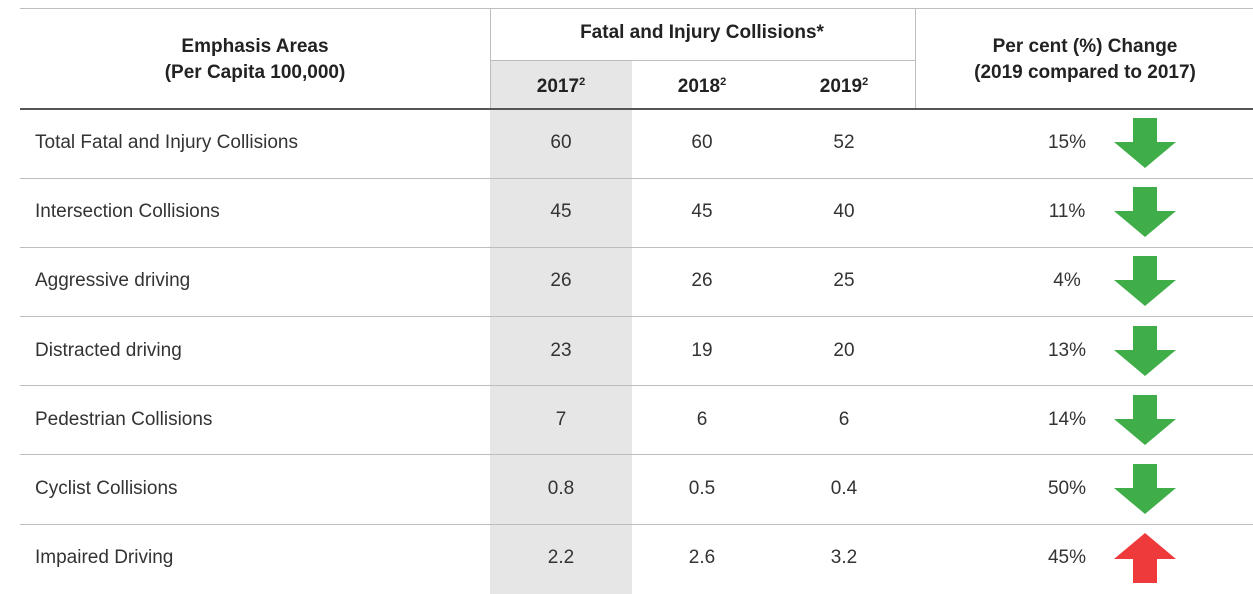 Image resolution: width=1253 pixels, height=594 pixels. Describe the element at coordinates (702, 488) in the screenshot. I see `cell: 0.5` at that location.